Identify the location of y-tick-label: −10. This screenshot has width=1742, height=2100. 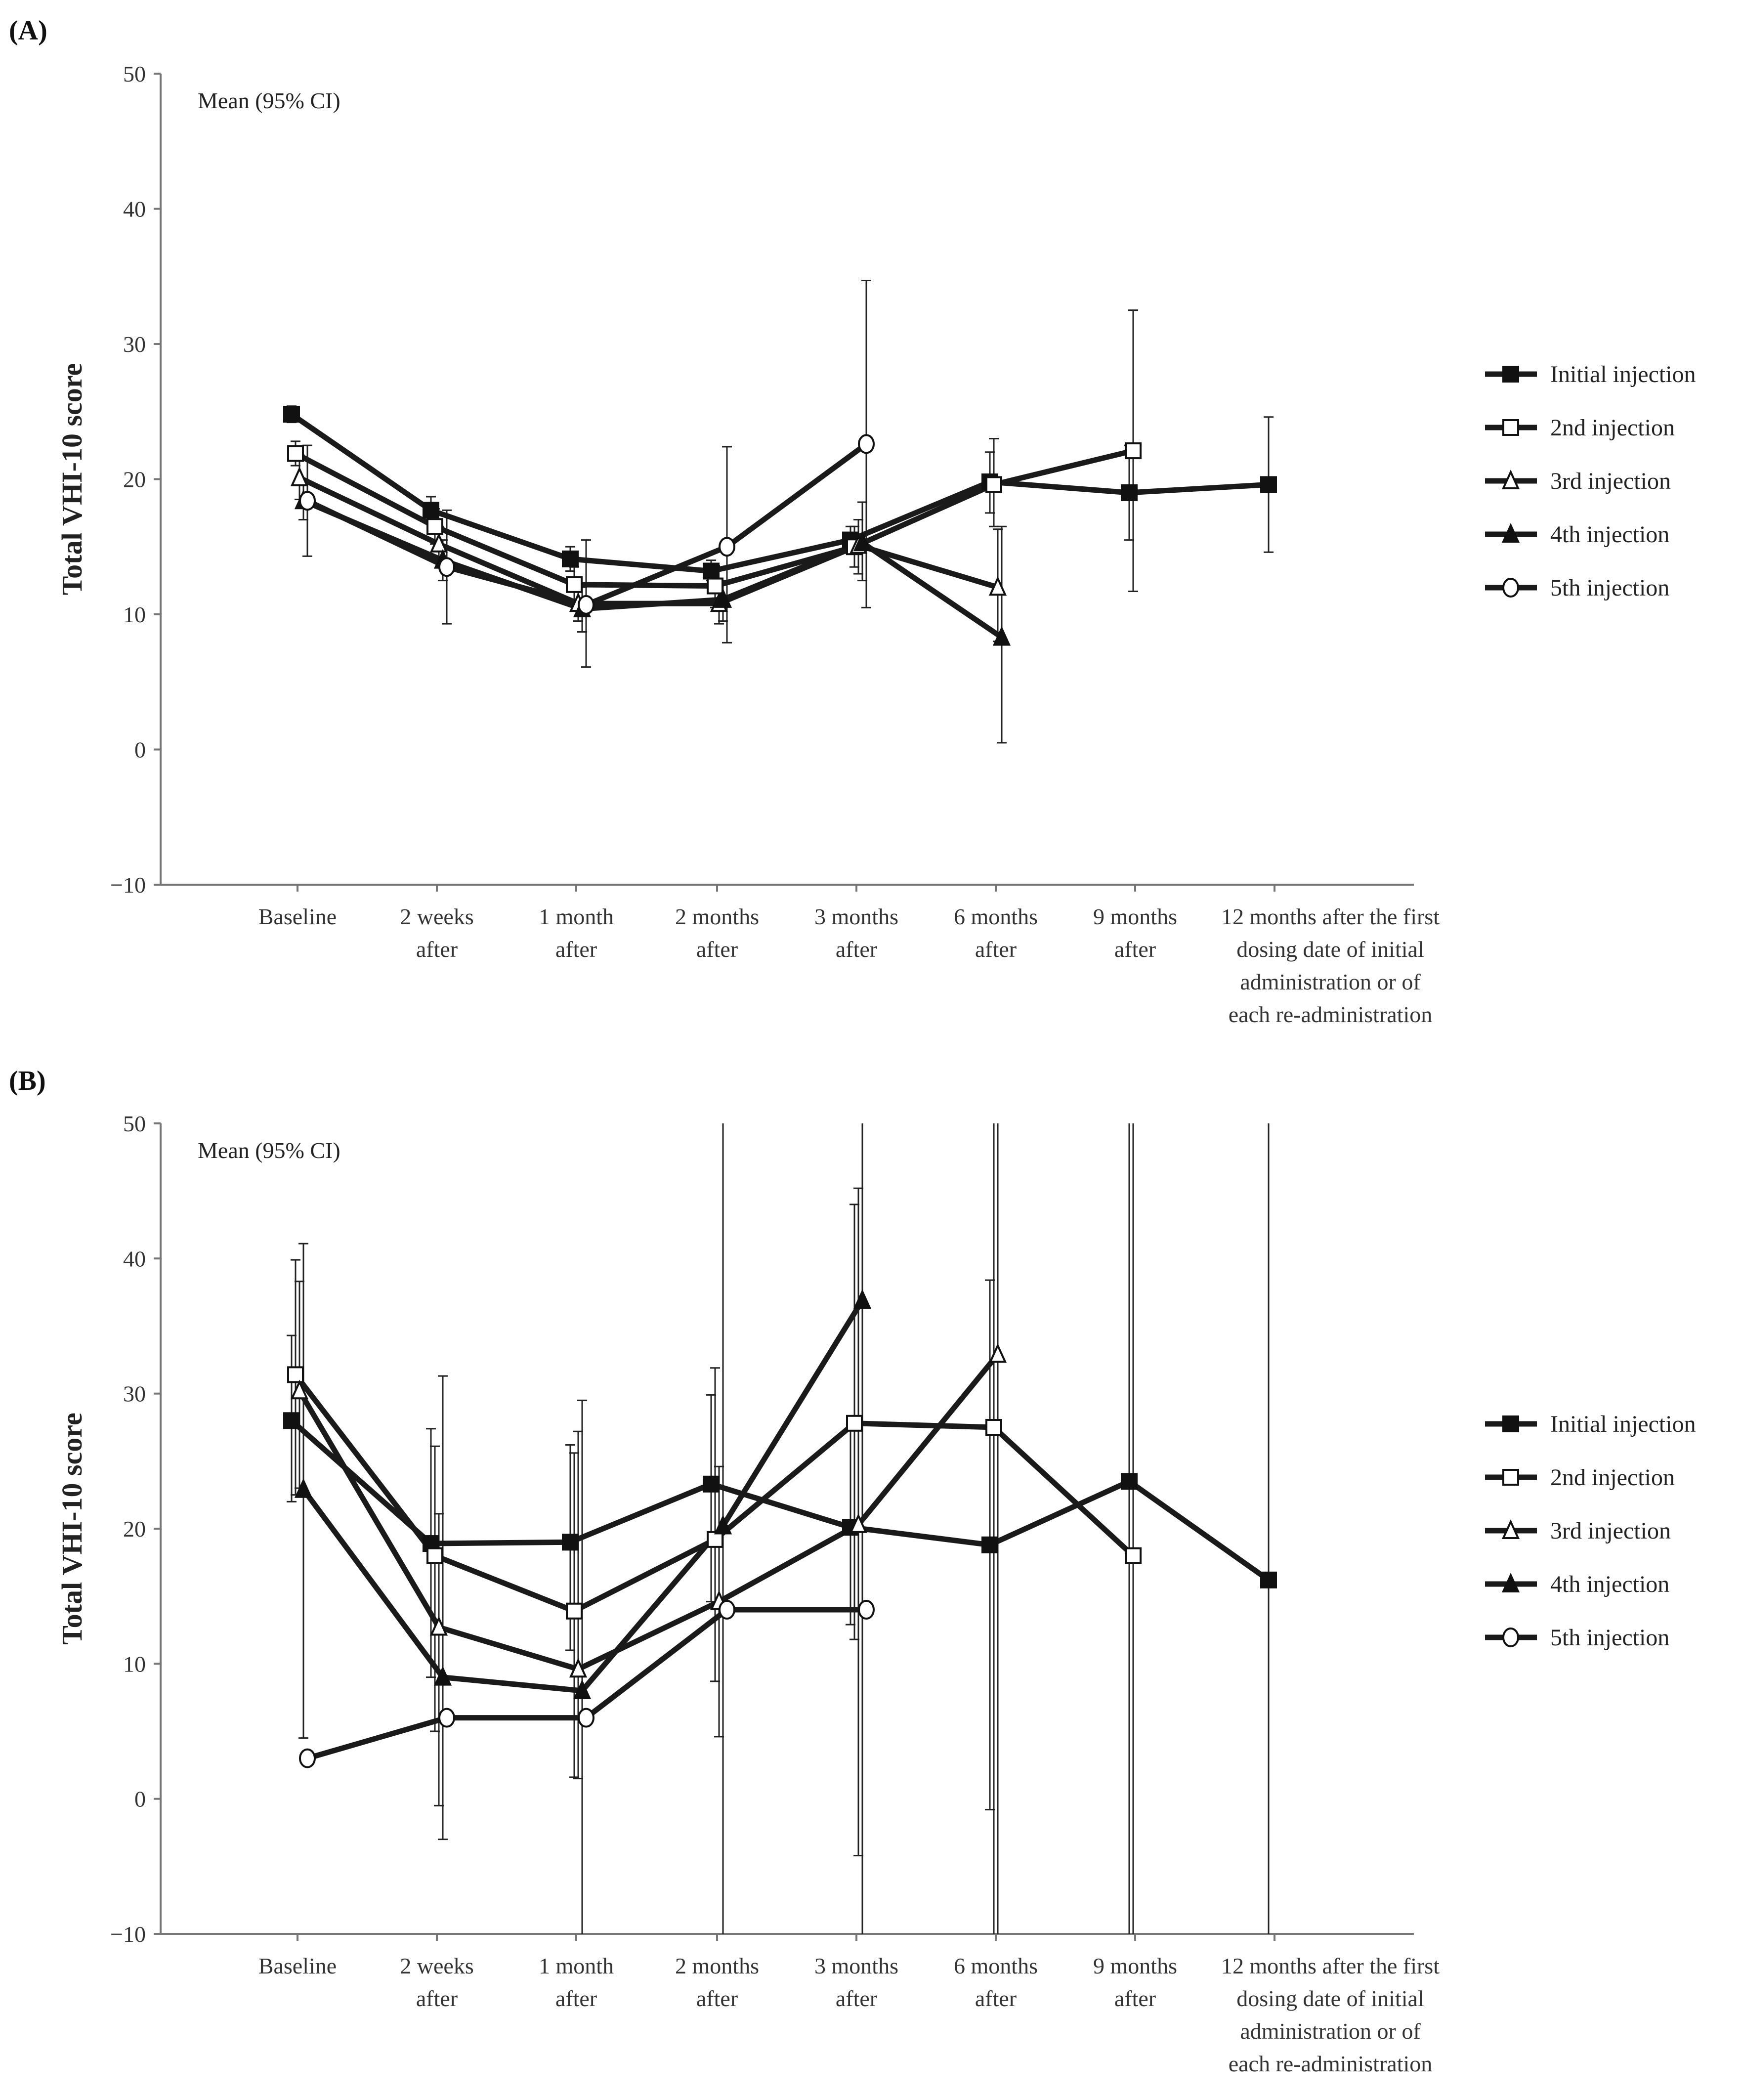
(128, 885).